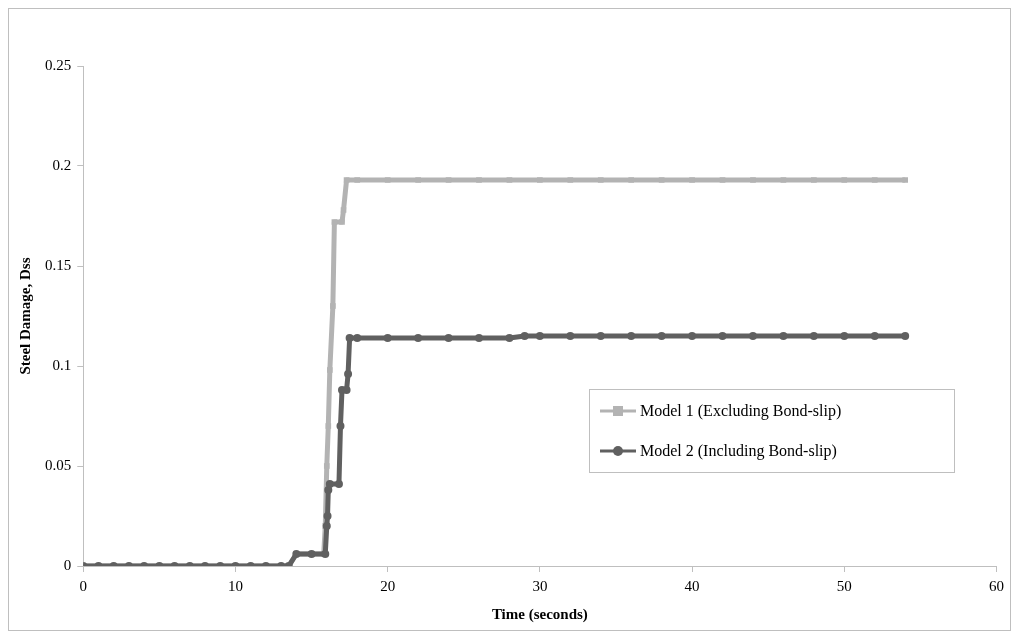 The height and width of the screenshot is (639, 1019). I want to click on x-tick-label: 60, so click(996, 585).